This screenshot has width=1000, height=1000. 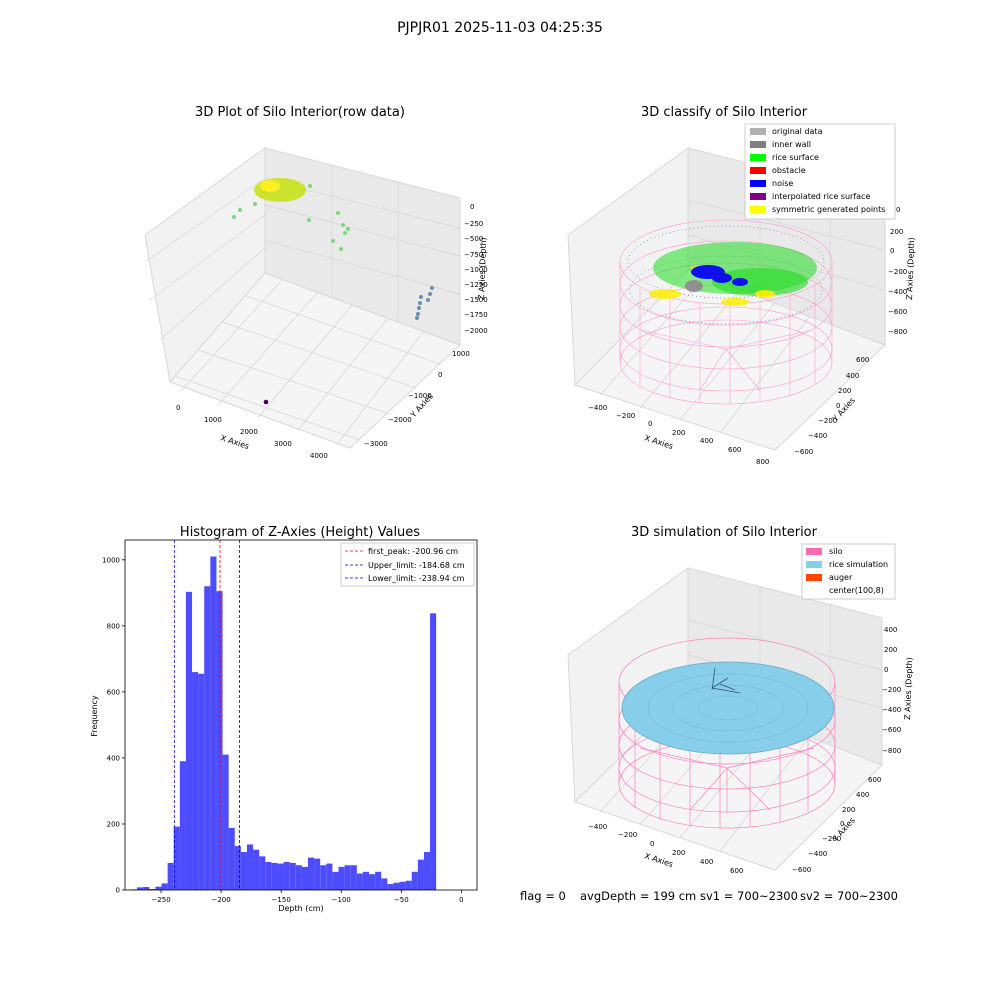 What do you see at coordinates (694, 286) in the screenshot?
I see `classify-inner-wall-blob` at bounding box center [694, 286].